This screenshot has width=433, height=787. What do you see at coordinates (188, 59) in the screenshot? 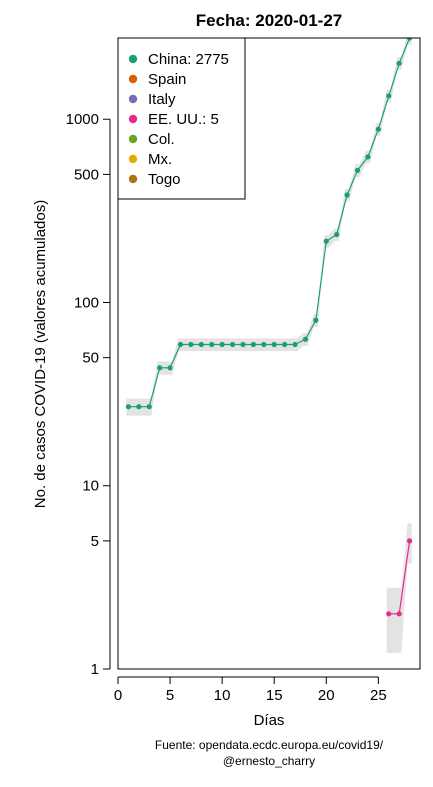
I see `legend-entry: China: 2775` at bounding box center [188, 59].